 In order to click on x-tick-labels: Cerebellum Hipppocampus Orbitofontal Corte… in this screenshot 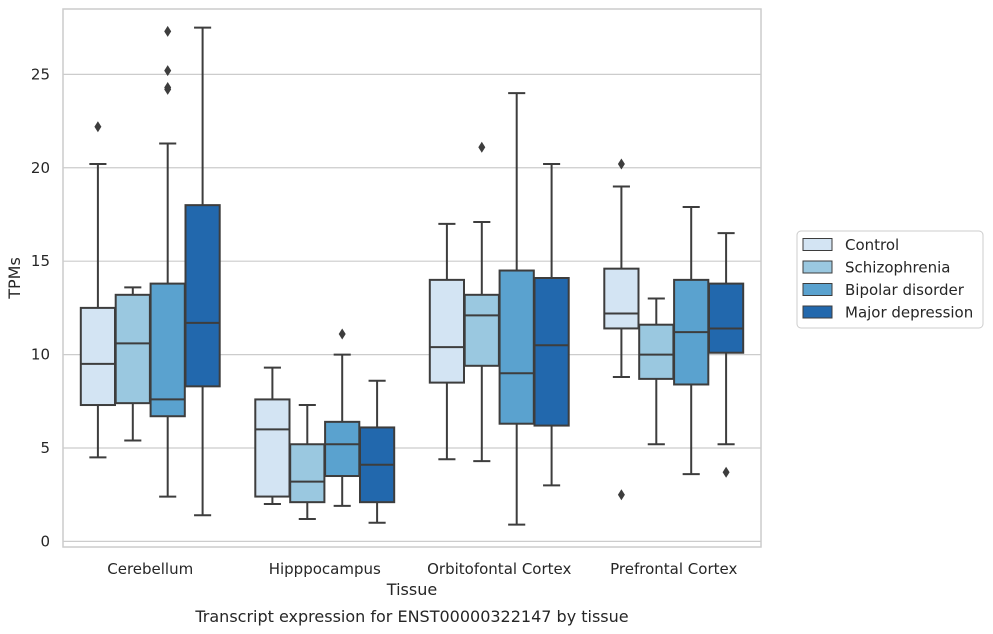, I will do `click(422, 569)`.